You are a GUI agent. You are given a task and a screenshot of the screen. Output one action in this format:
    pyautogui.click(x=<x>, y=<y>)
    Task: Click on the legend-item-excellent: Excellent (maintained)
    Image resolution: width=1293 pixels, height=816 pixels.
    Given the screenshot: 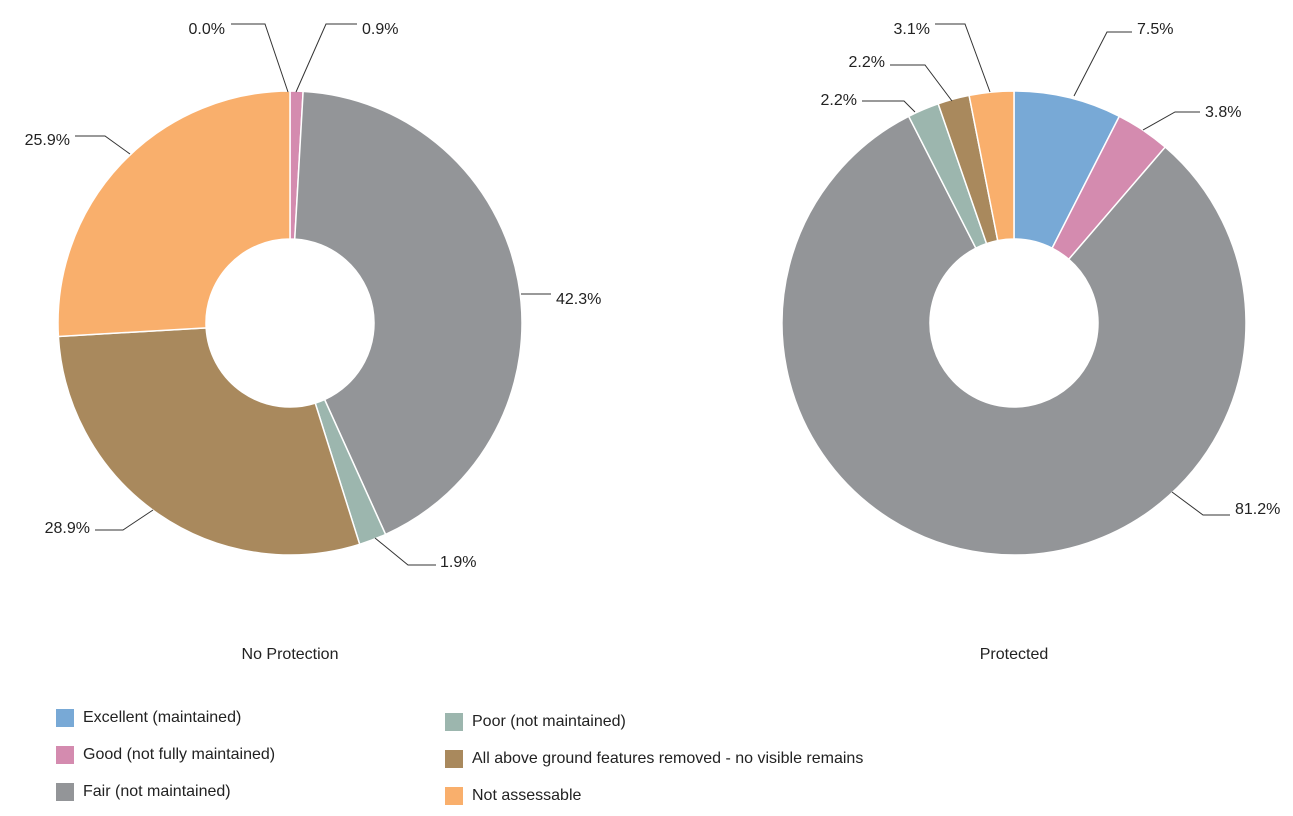 What is the action you would take?
    pyautogui.click(x=148, y=718)
    